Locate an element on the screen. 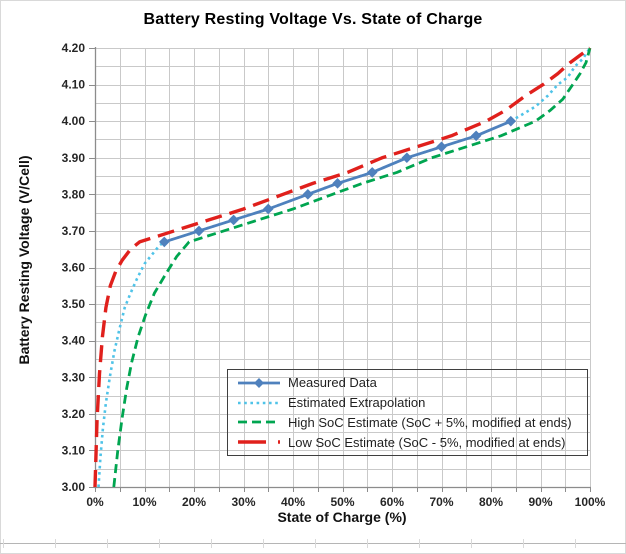 The height and width of the screenshot is (554, 626). x-axis-title: State of Charge (%) is located at coordinates (342, 517).